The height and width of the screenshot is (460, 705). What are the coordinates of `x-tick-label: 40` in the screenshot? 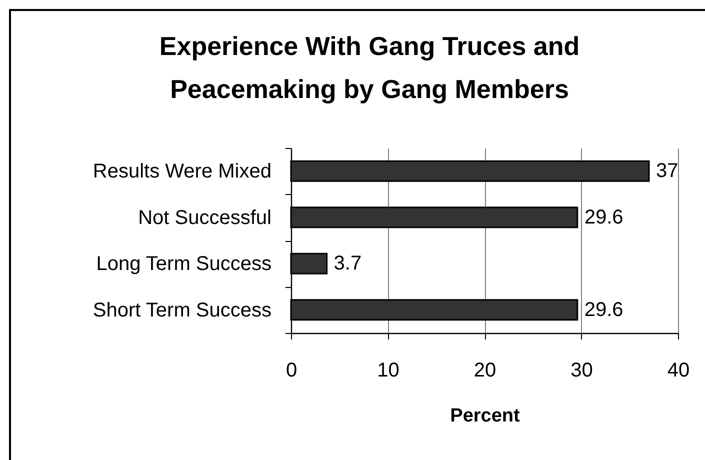 It's located at (678, 371).